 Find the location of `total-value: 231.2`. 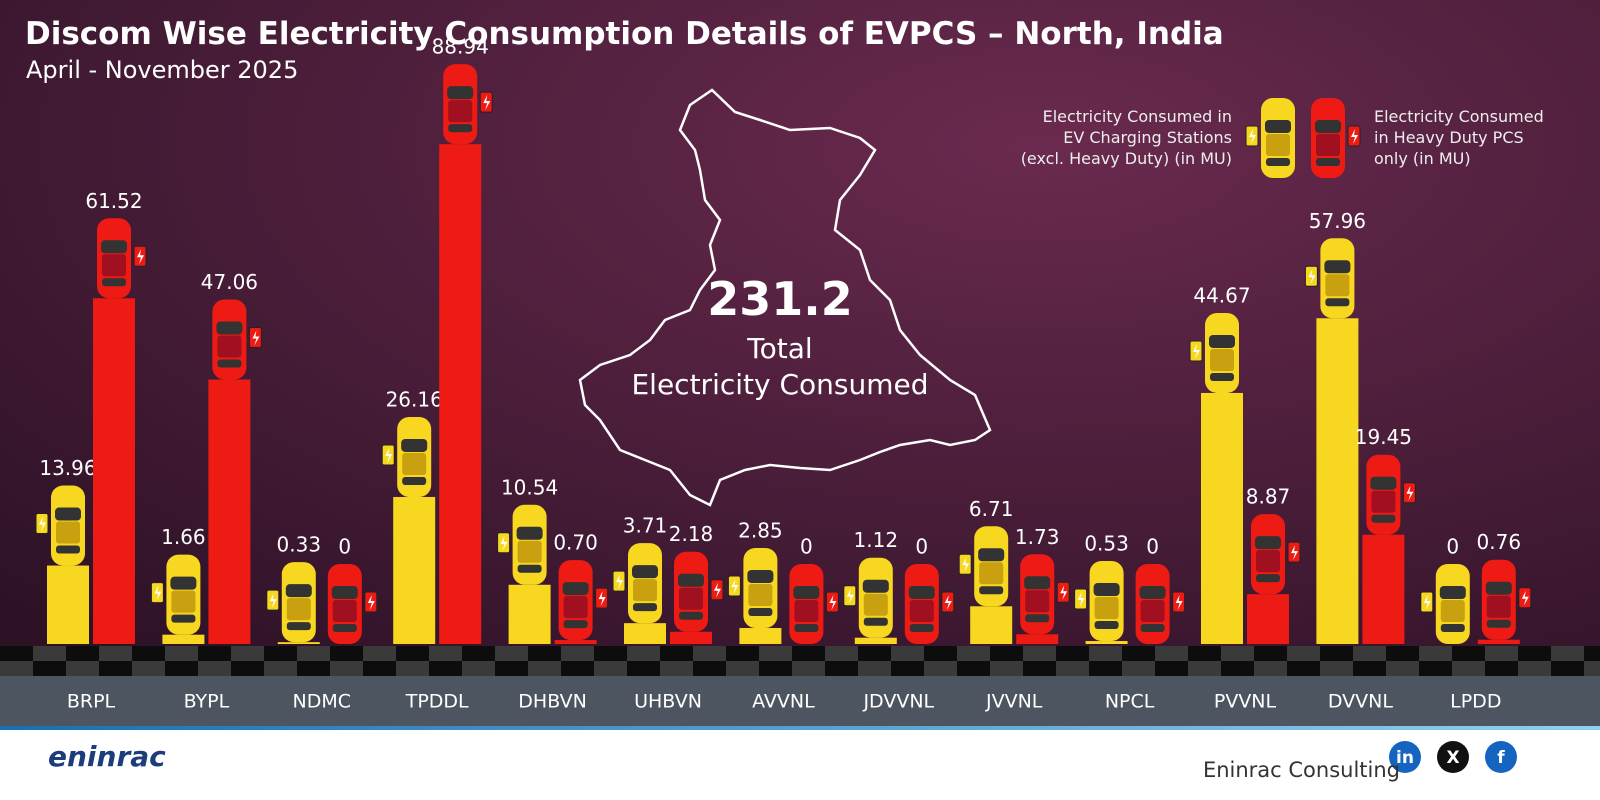

total-value: 231.2 is located at coordinates (780, 299).